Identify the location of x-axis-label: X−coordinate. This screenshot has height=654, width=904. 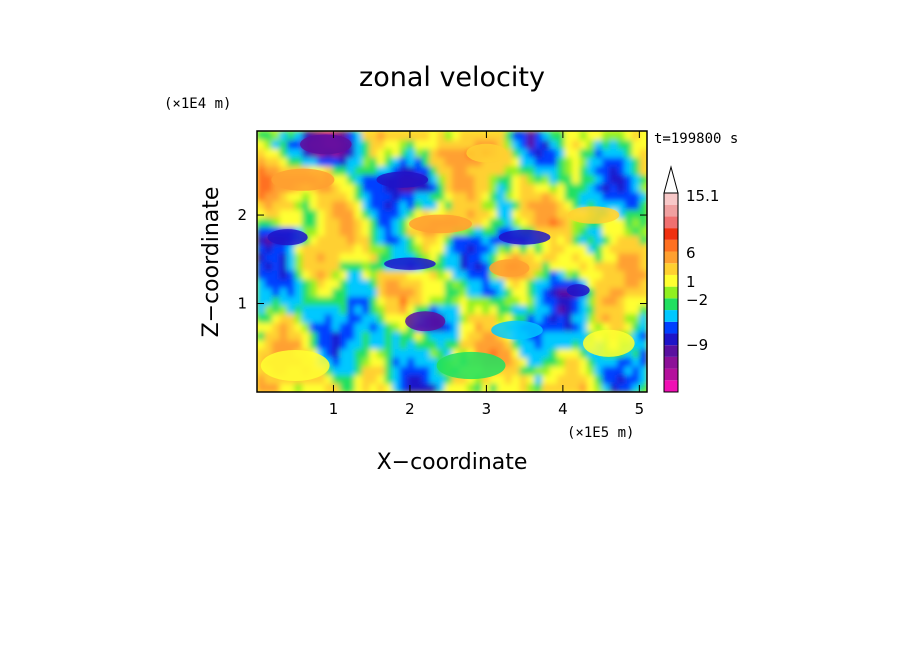
(452, 462).